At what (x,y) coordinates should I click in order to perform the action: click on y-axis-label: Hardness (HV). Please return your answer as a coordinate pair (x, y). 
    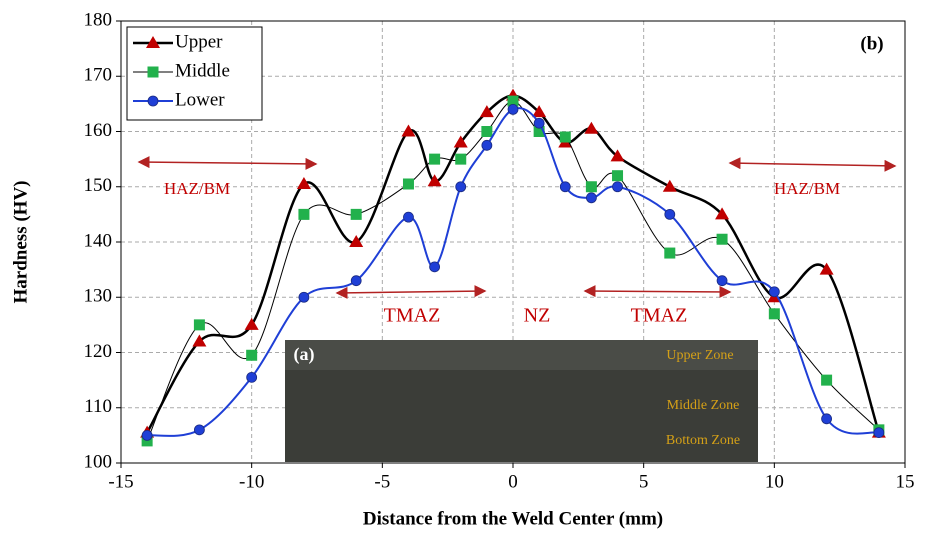
    Looking at the image, I should click on (20, 242).